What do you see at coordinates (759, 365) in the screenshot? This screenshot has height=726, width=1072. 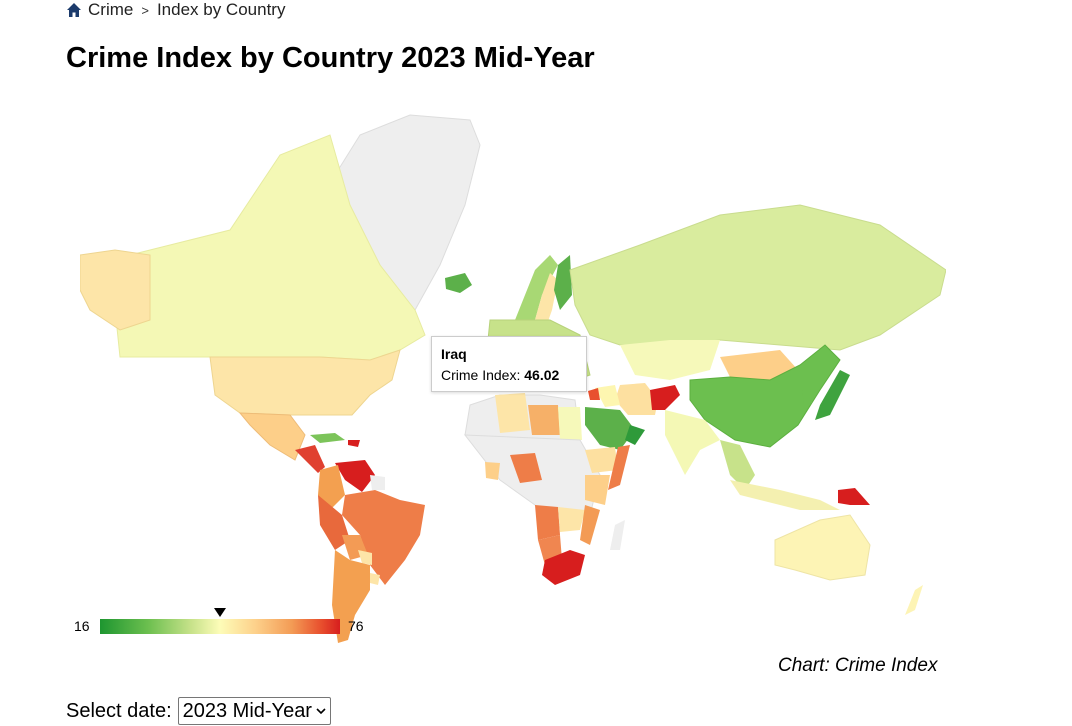 I see `region-mongolia` at bounding box center [759, 365].